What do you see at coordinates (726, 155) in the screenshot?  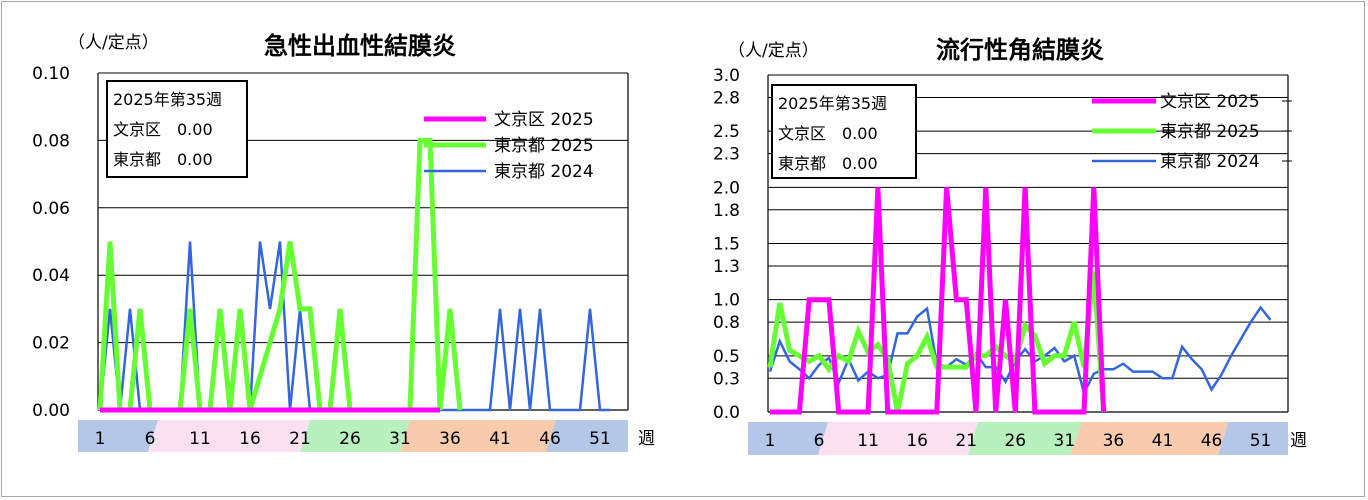 I see `y-tick-label: 2.3` at bounding box center [726, 155].